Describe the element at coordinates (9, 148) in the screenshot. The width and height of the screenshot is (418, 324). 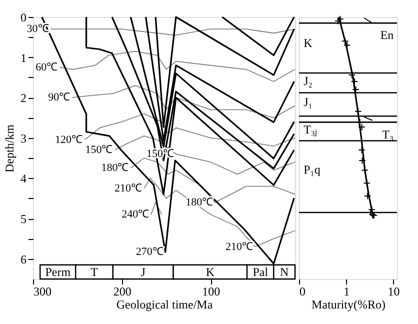
I see `y-axis-title: Depth/km` at that location.